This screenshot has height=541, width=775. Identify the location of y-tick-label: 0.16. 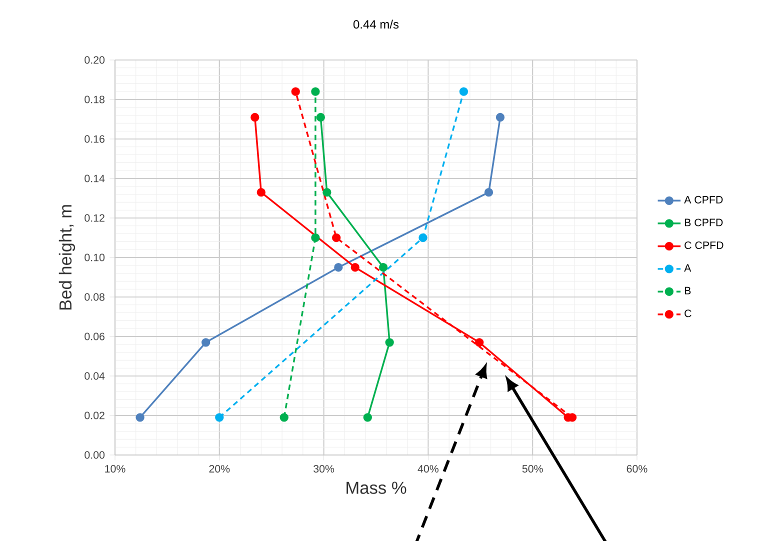
(94, 139).